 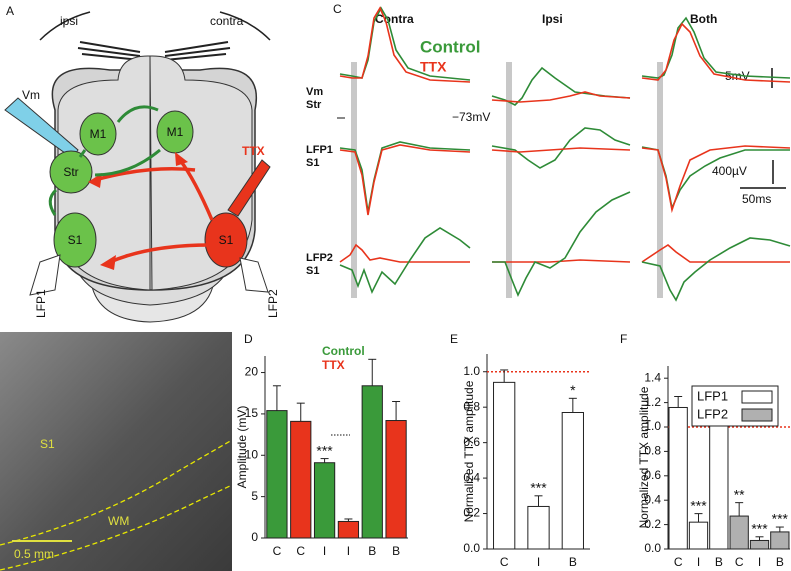 What do you see at coordinates (314, 105) in the screenshot?
I see `row-label: Str` at bounding box center [314, 105].